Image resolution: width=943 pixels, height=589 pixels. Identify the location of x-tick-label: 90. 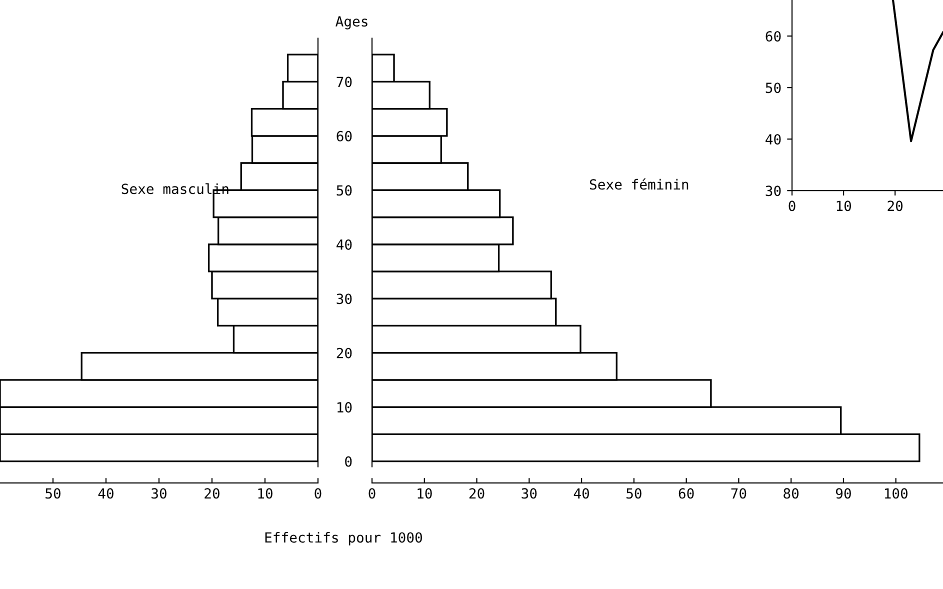
(843, 493).